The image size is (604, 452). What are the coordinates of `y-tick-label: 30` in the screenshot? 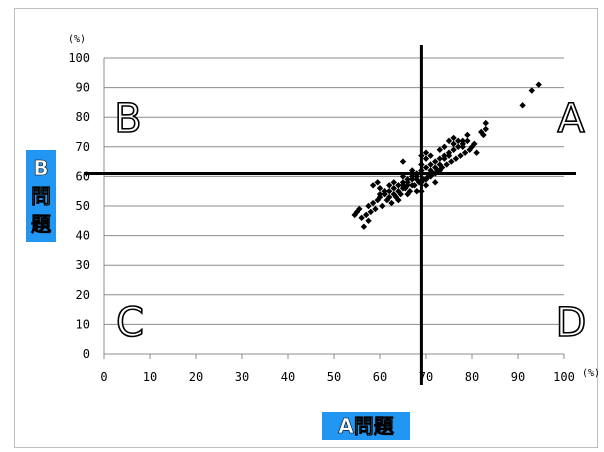 It's located at (83, 265).